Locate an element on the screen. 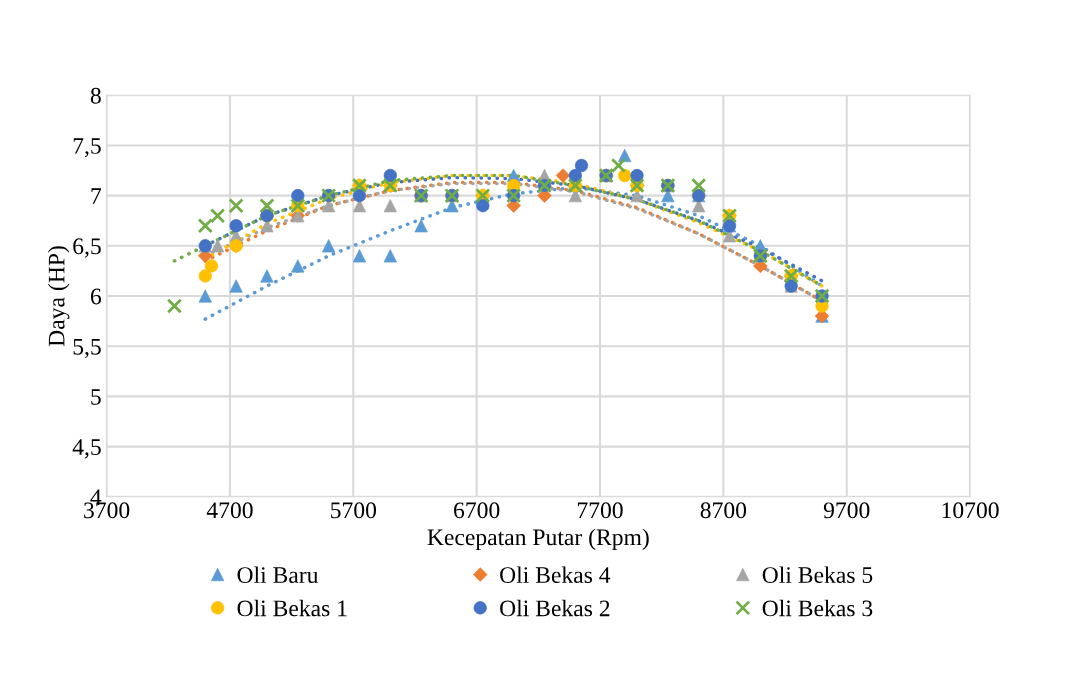 This screenshot has height=690, width=1066. y-axis-title: Daya (HP) is located at coordinates (58, 296).